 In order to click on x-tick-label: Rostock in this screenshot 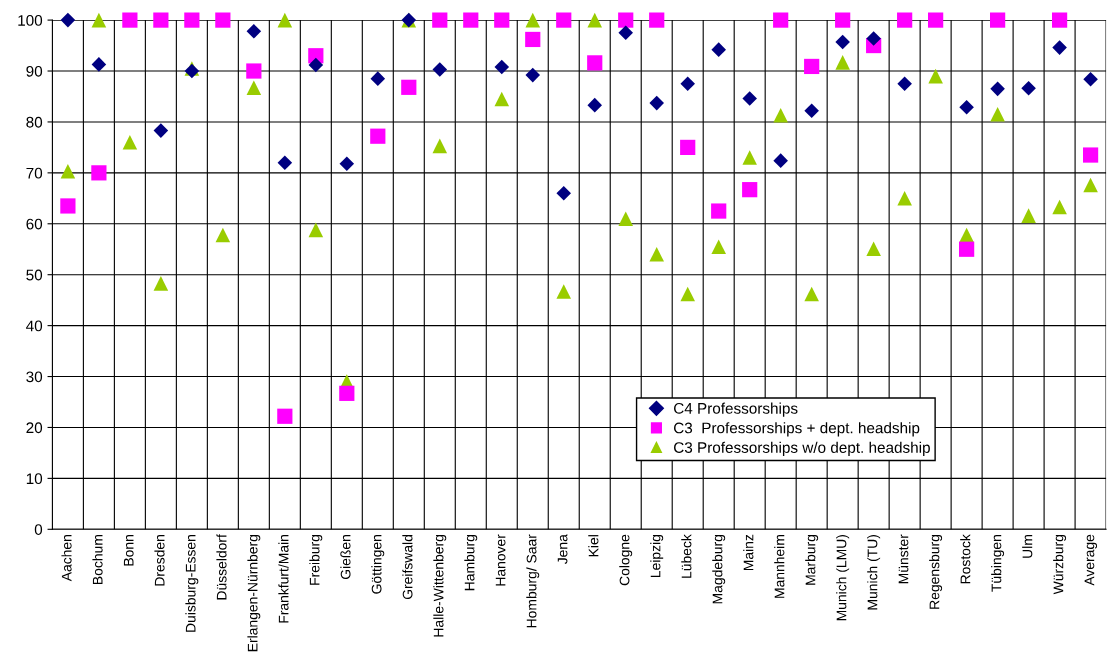, I will do `click(965, 559)`.